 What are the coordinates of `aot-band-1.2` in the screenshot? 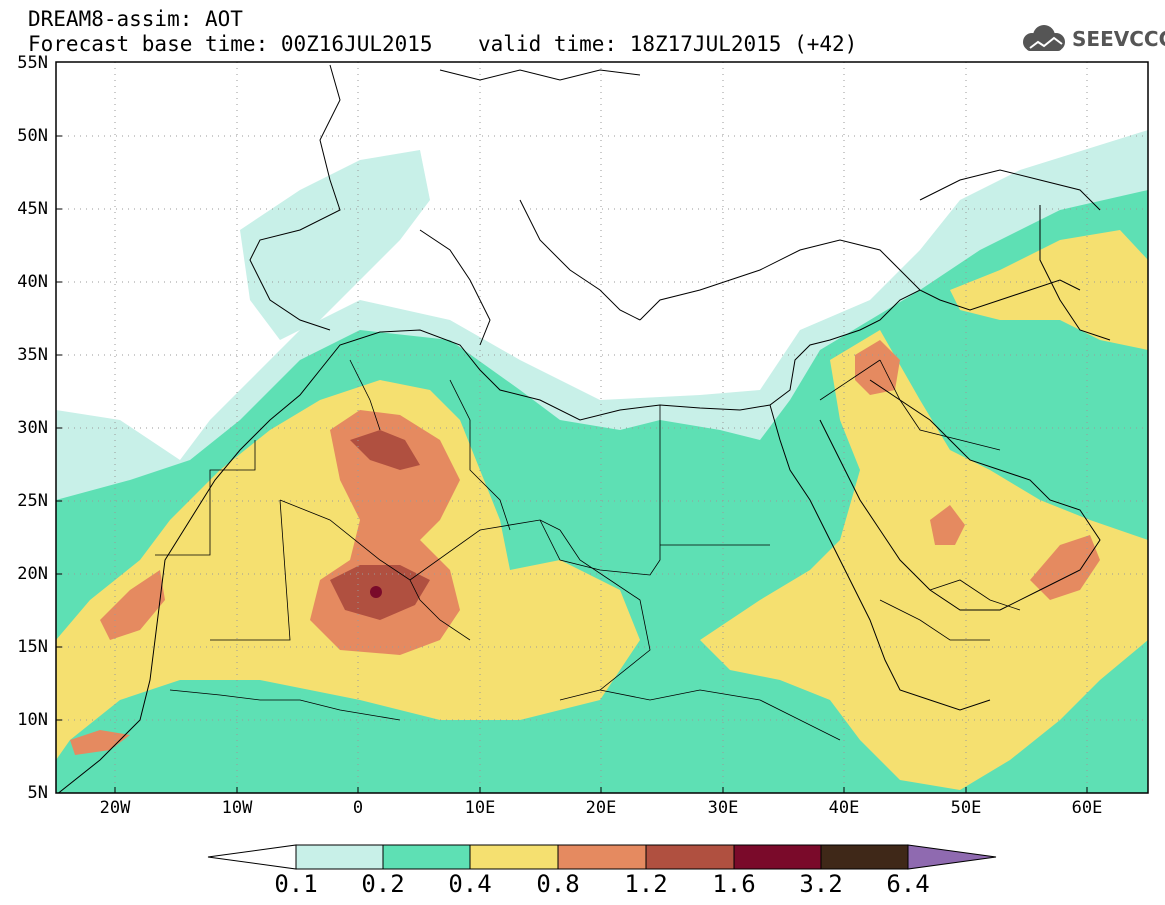 It's located at (385, 450).